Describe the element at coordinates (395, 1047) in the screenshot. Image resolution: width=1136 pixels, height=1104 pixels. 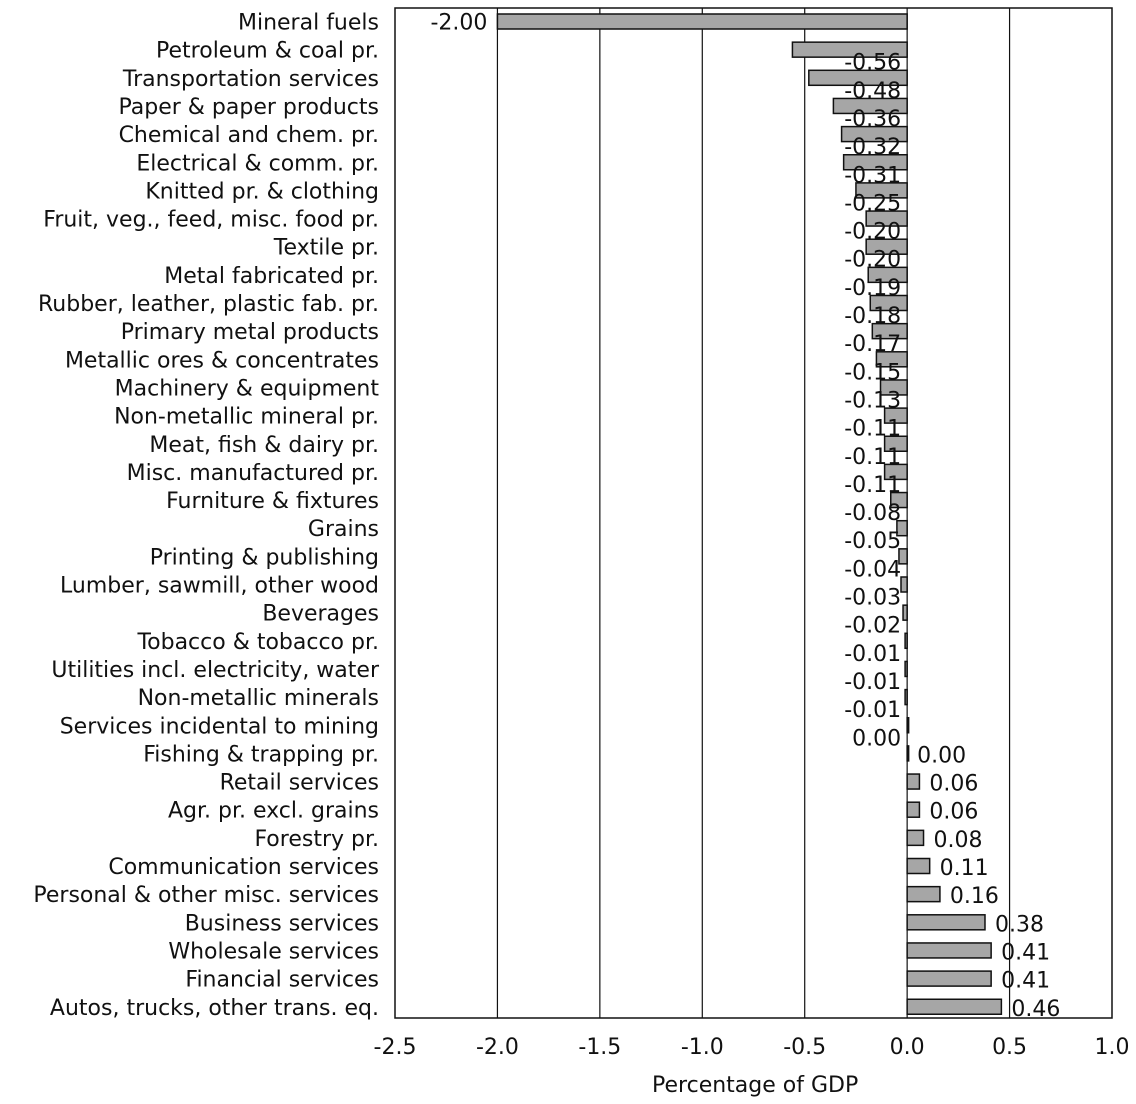
I see `x-tick-label: -2.5` at that location.